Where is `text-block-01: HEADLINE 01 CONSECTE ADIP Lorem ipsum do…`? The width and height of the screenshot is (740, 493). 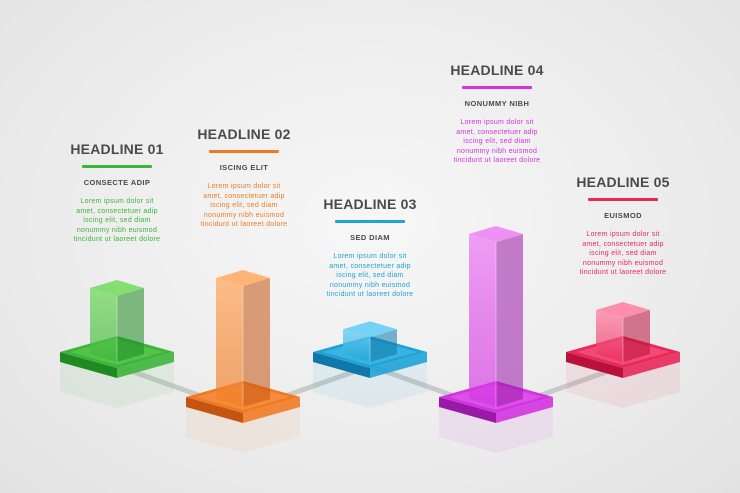 text-block-01: HEADLINE 01 CONSECTE ADIP Lorem ipsum do… is located at coordinates (117, 193).